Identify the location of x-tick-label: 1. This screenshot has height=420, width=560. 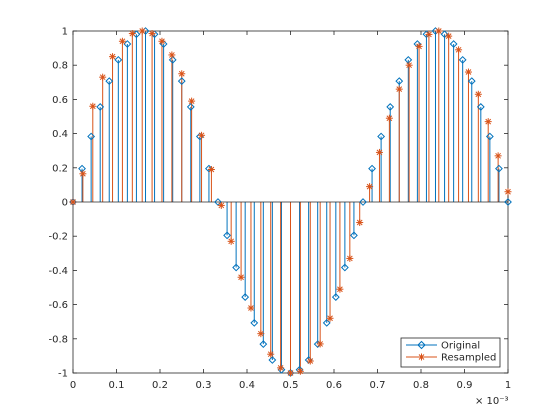
(508, 385).